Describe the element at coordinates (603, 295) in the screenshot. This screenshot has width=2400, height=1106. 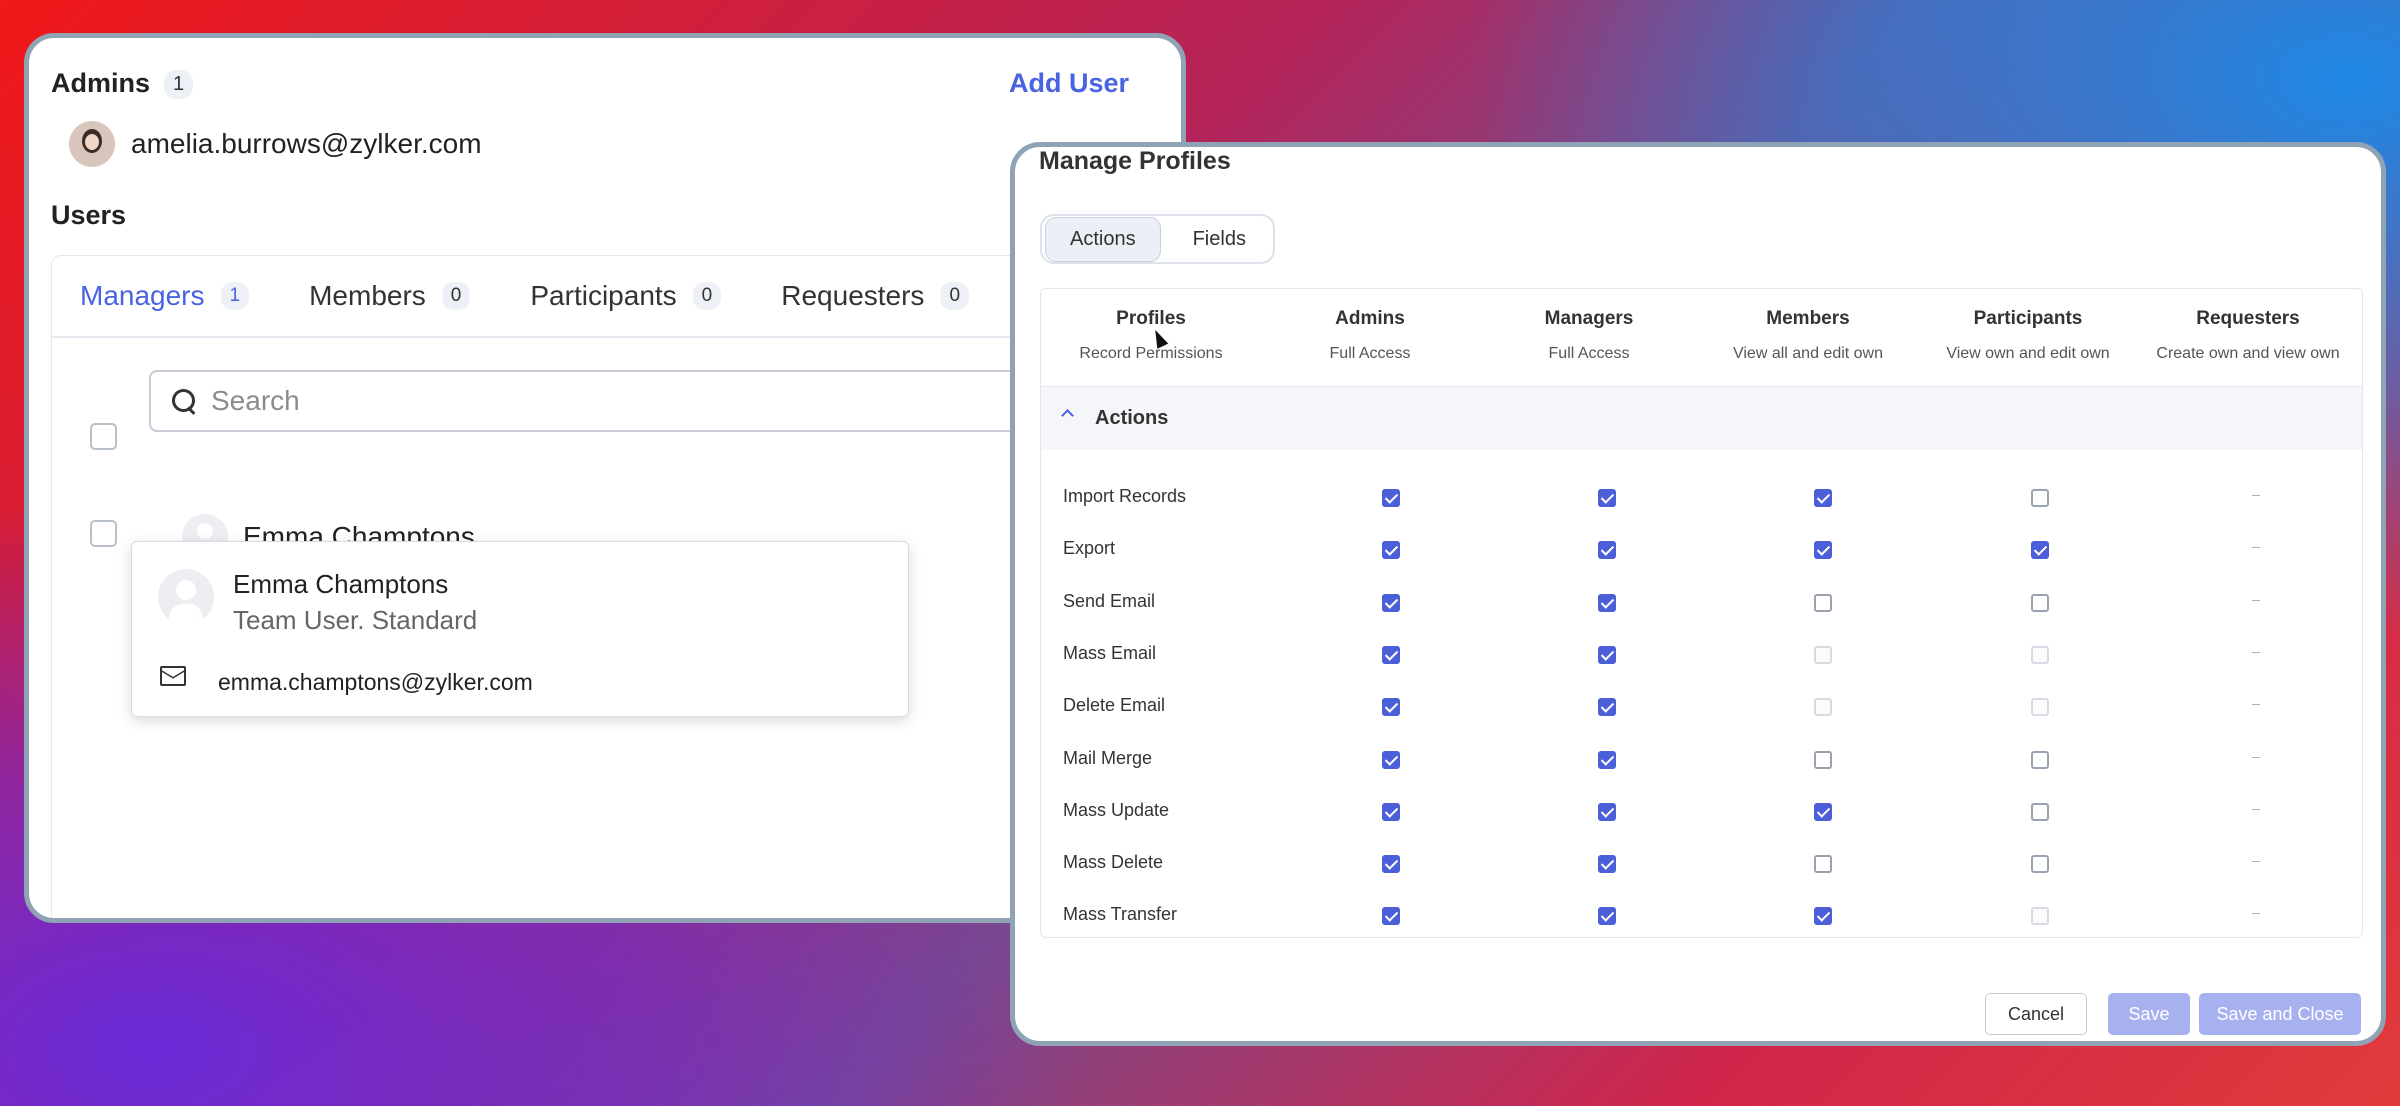
I see `tab-label: Participants` at that location.